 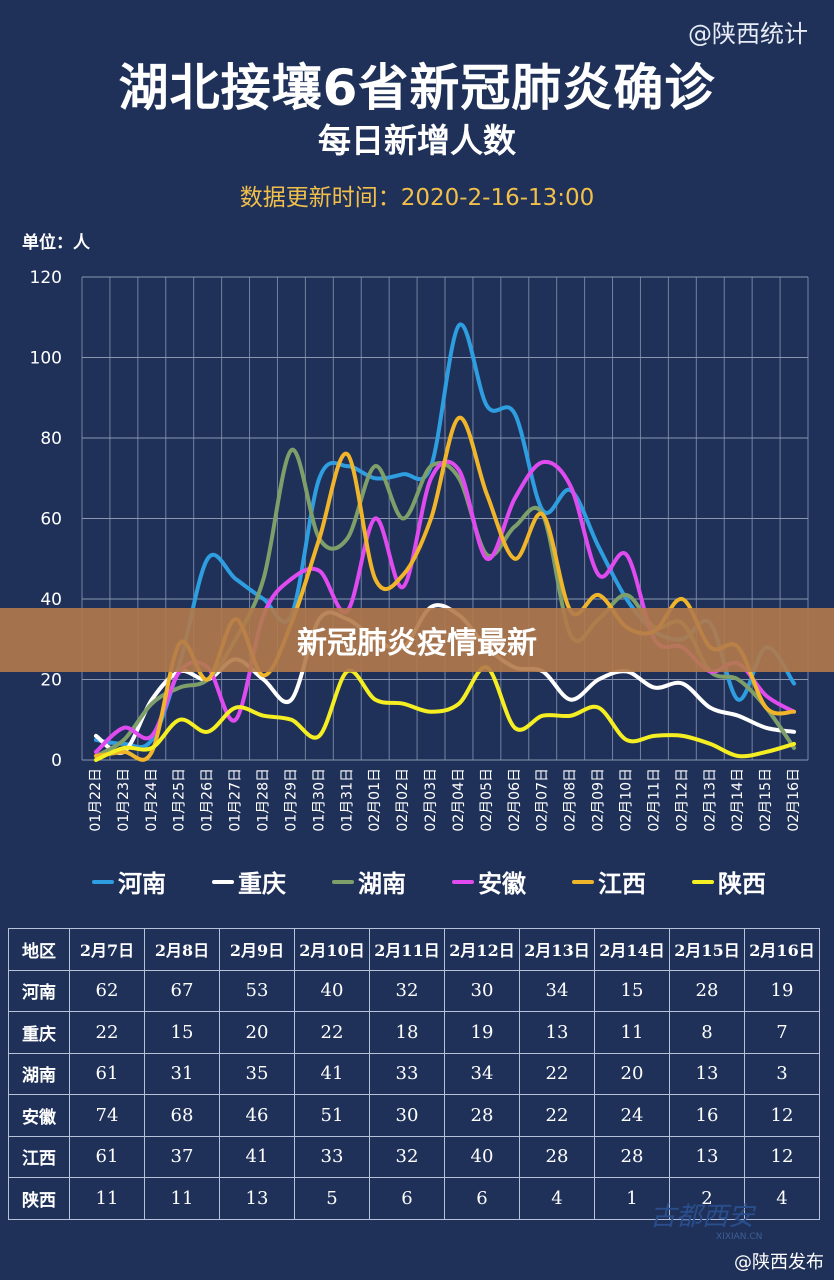 What do you see at coordinates (46, 359) in the screenshot?
I see `y-tick-label: 100` at bounding box center [46, 359].